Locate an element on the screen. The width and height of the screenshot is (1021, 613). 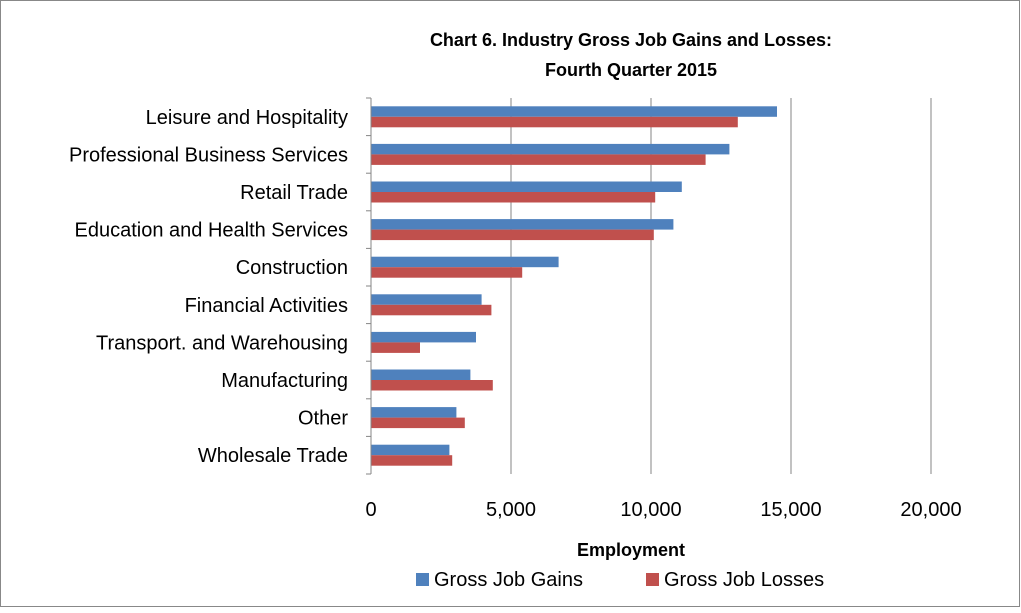
axes is located at coordinates (369, 286).